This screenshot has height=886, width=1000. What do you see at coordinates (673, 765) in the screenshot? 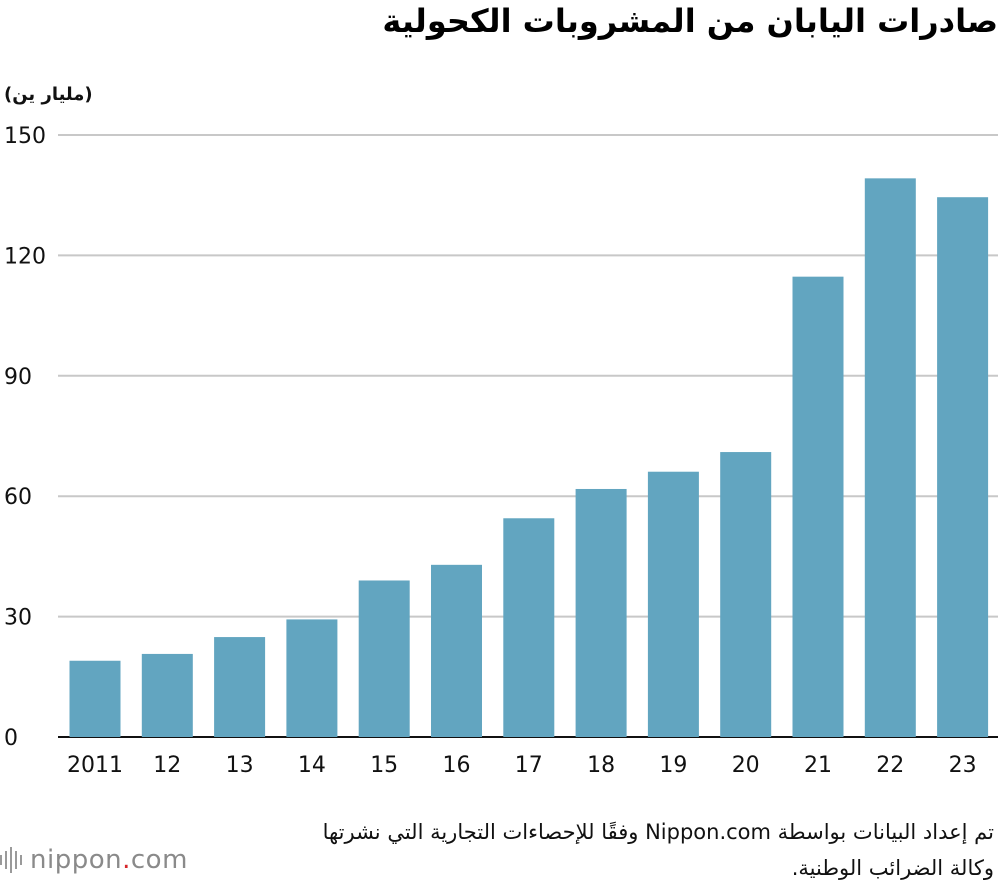
I see `x-tick-label: 19` at bounding box center [673, 765].